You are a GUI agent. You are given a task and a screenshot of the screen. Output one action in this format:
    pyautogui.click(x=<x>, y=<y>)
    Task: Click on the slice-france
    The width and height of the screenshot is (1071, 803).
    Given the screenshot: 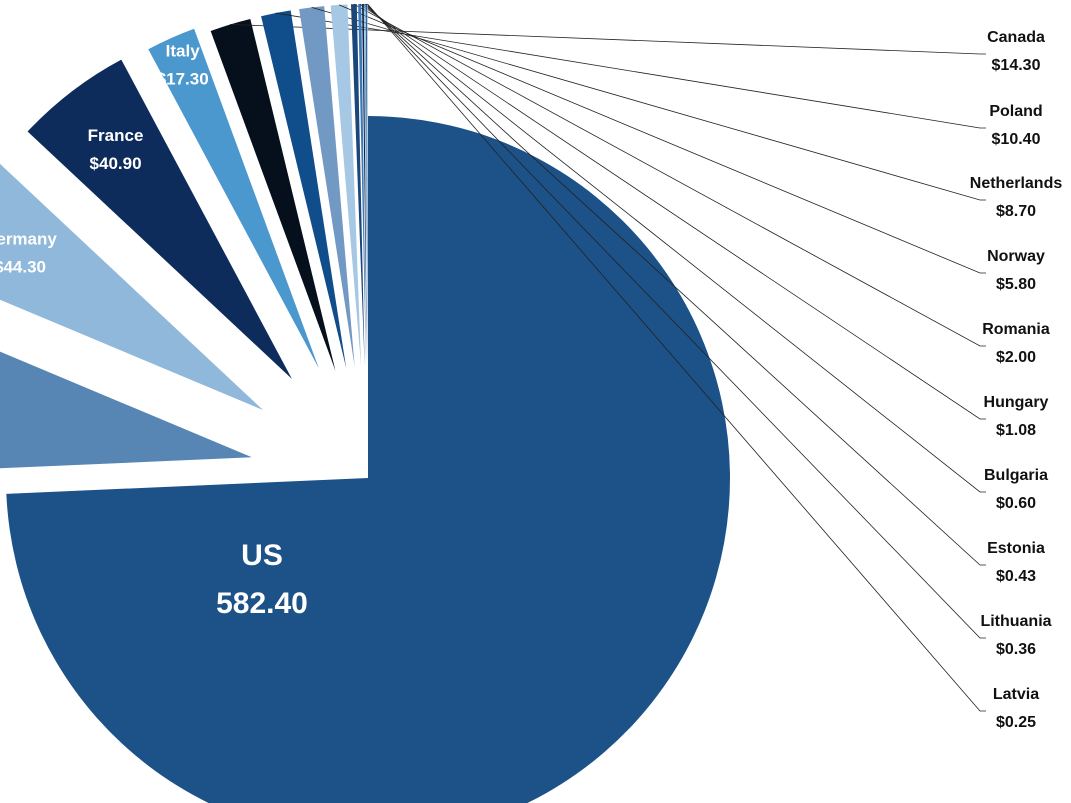 What is the action you would take?
    pyautogui.click(x=159, y=219)
    